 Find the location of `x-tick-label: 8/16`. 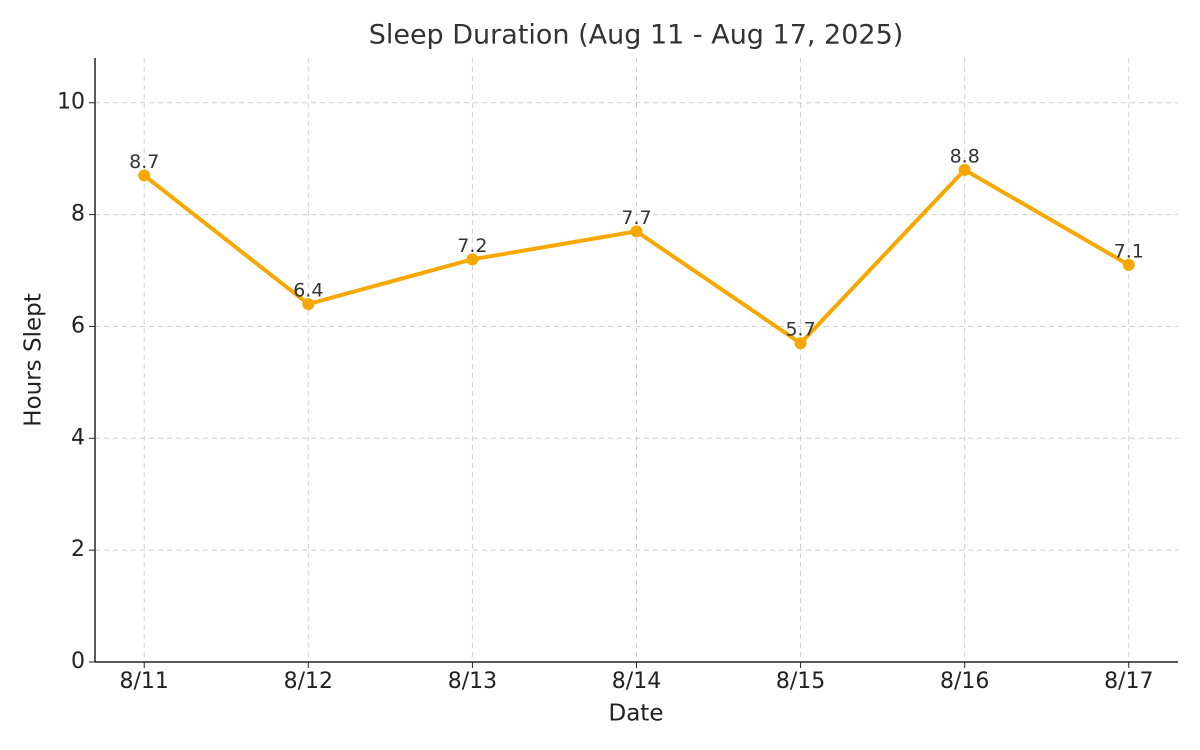

x-tick-label: 8/16 is located at coordinates (964, 681).